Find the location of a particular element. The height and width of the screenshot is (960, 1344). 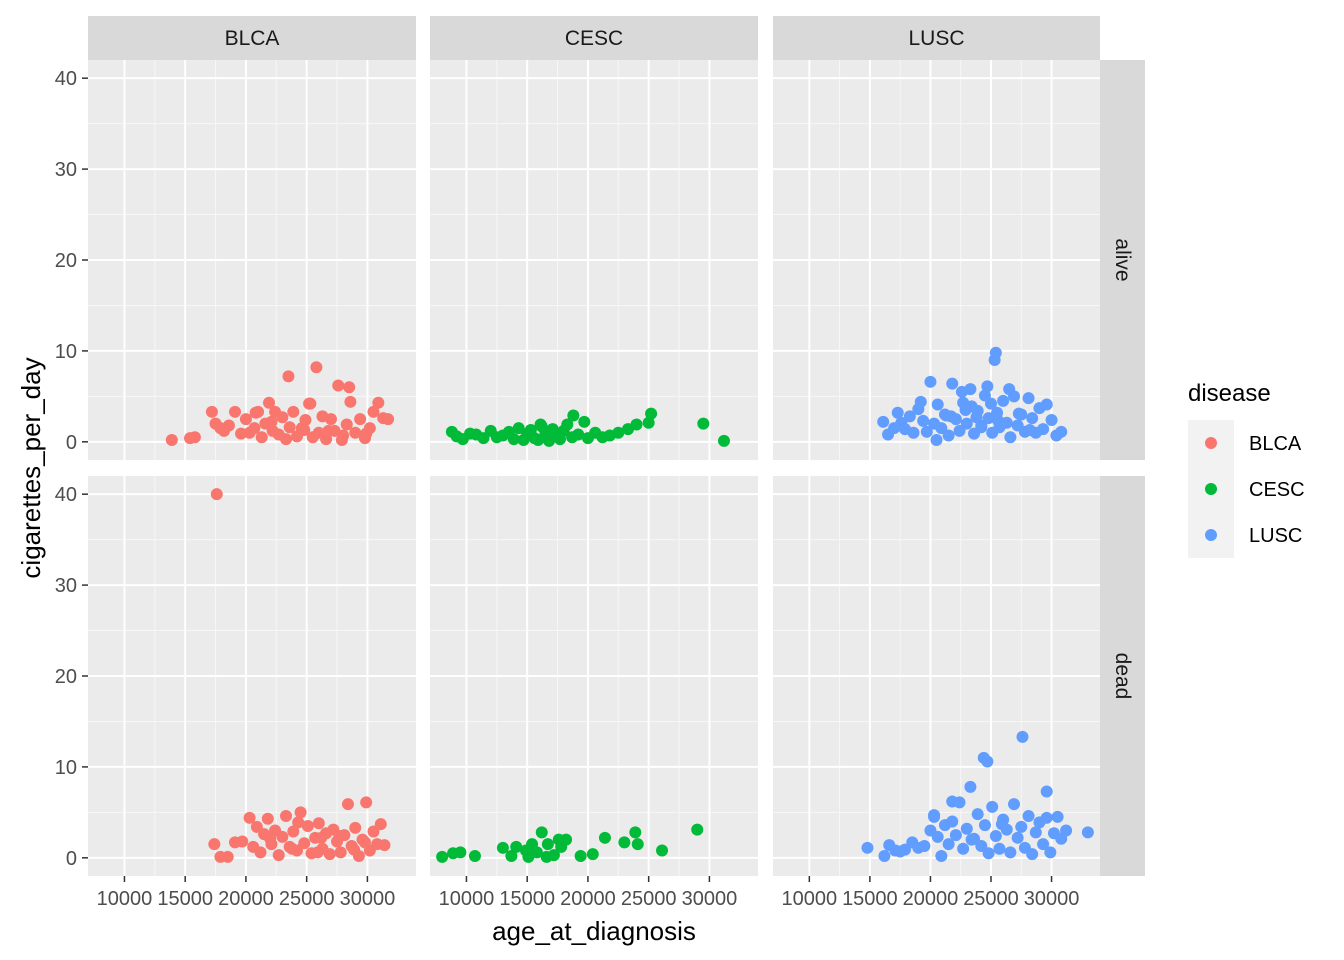

points-cesc-alive is located at coordinates (587, 427).